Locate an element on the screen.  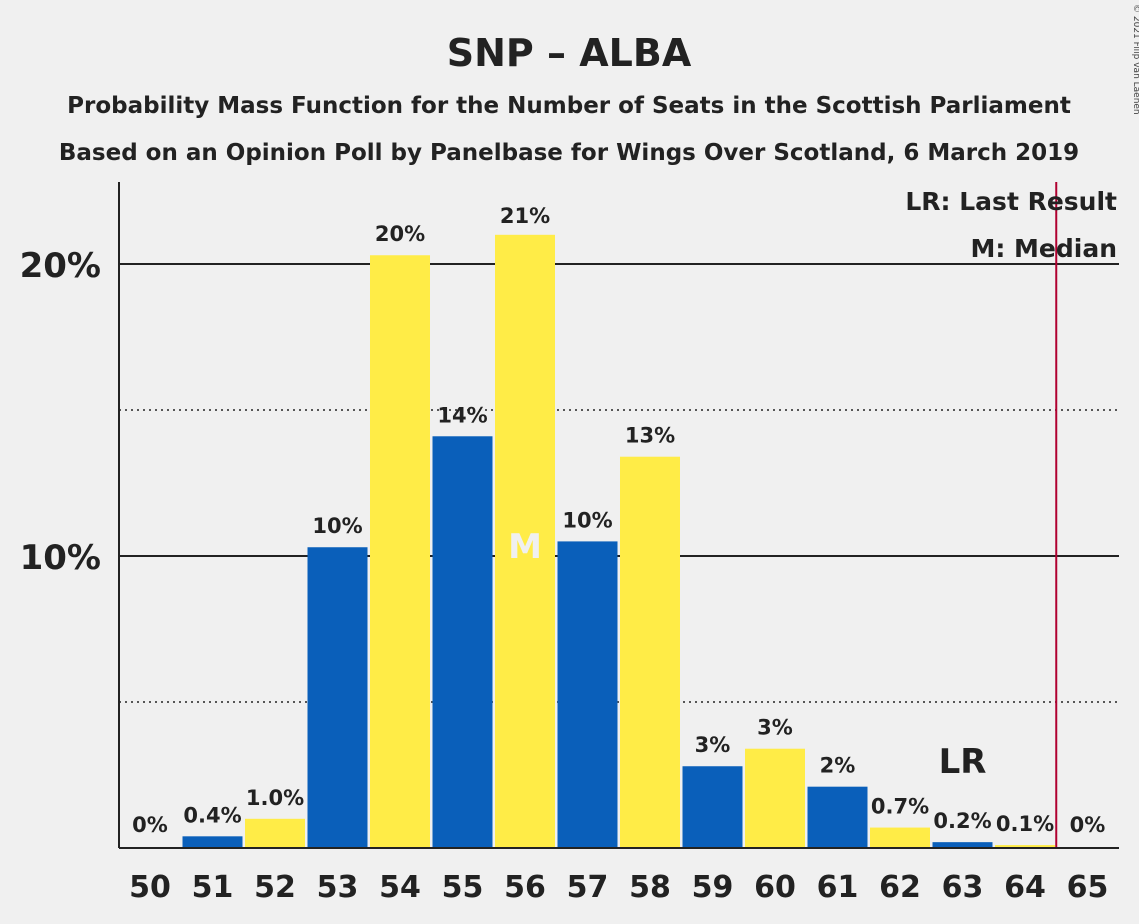
x-tick-58: 58 is located at coordinates (650, 887).